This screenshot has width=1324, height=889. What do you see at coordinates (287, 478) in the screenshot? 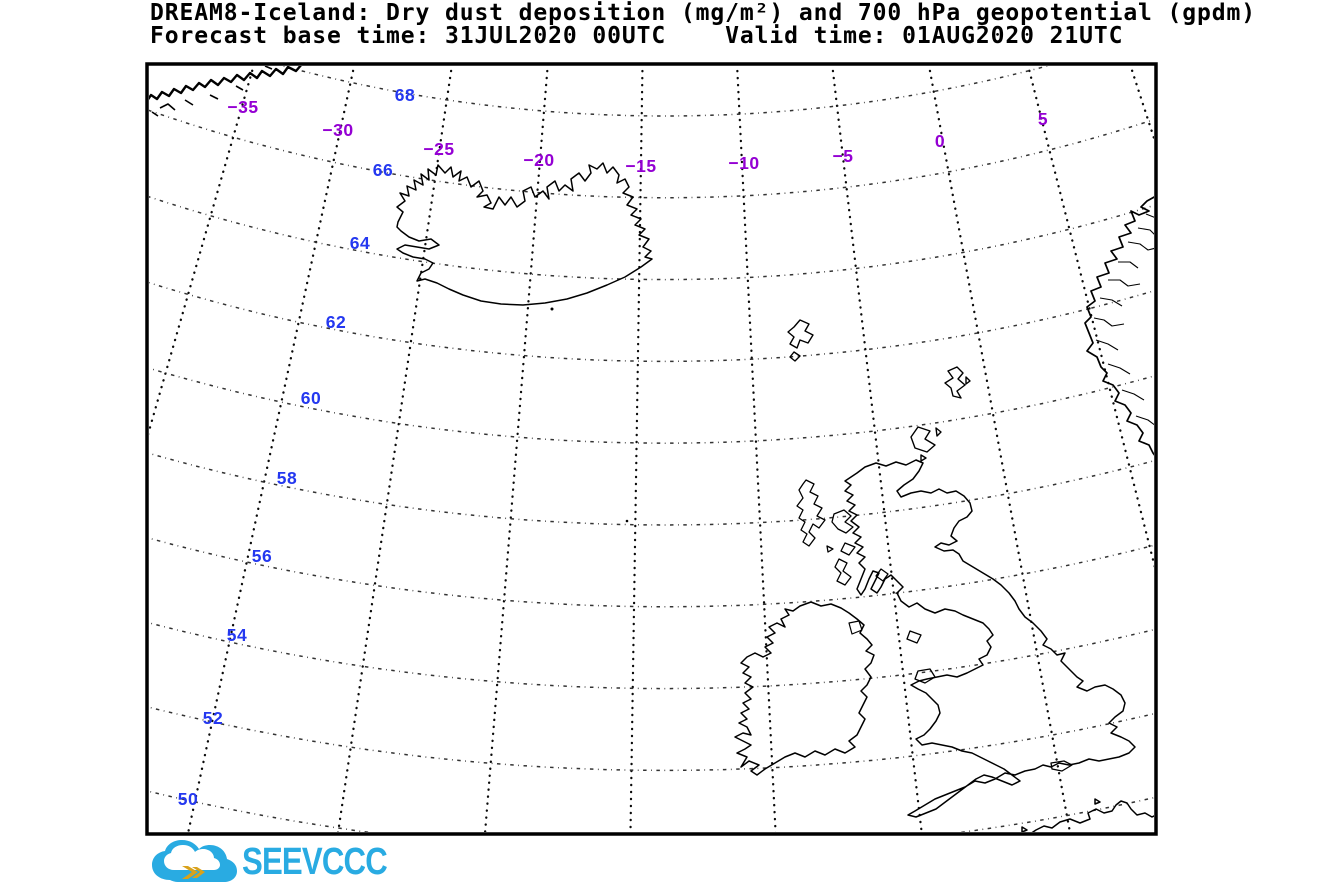
I see `lat-label-58: 58` at bounding box center [287, 478].